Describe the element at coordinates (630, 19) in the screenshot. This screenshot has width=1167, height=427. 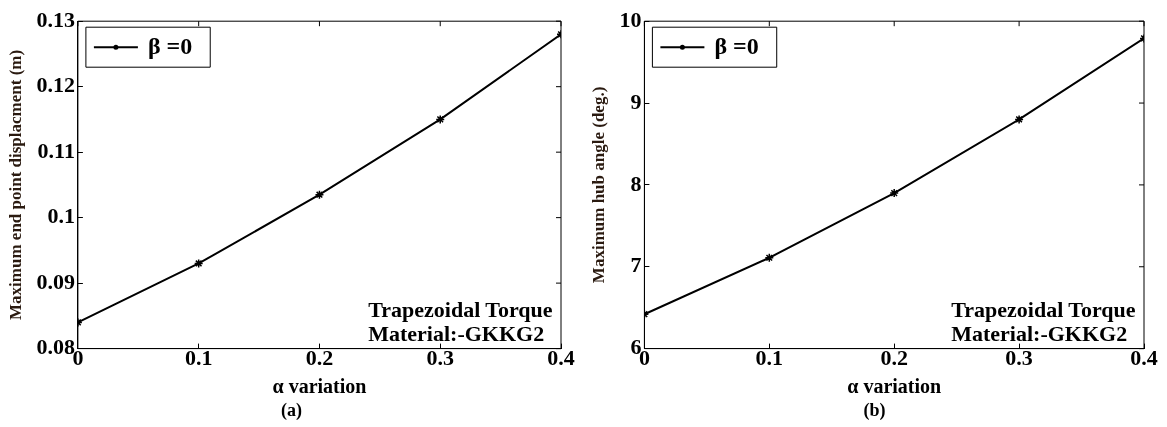
I see `y-tick-label: 10` at that location.